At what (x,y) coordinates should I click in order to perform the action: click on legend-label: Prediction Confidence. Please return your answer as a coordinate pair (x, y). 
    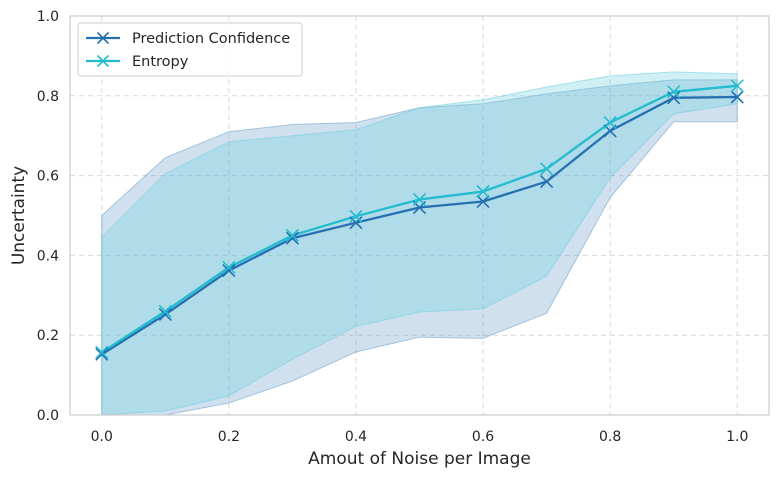
    Looking at the image, I should click on (211, 39).